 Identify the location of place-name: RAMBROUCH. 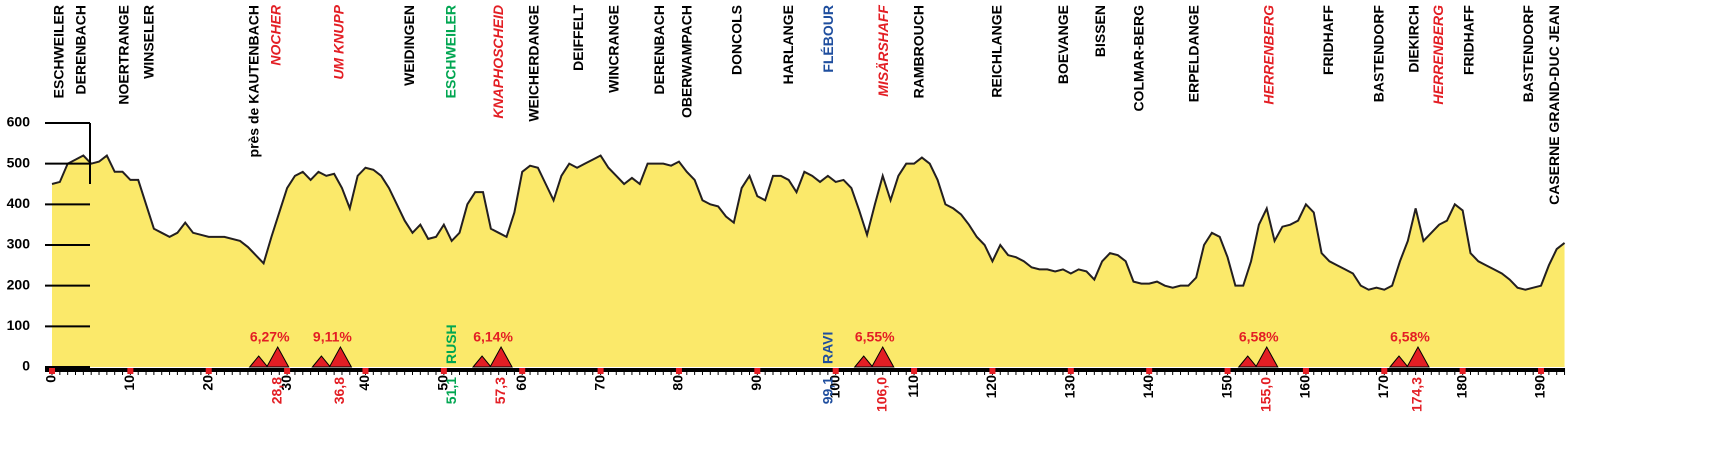
(918, 51).